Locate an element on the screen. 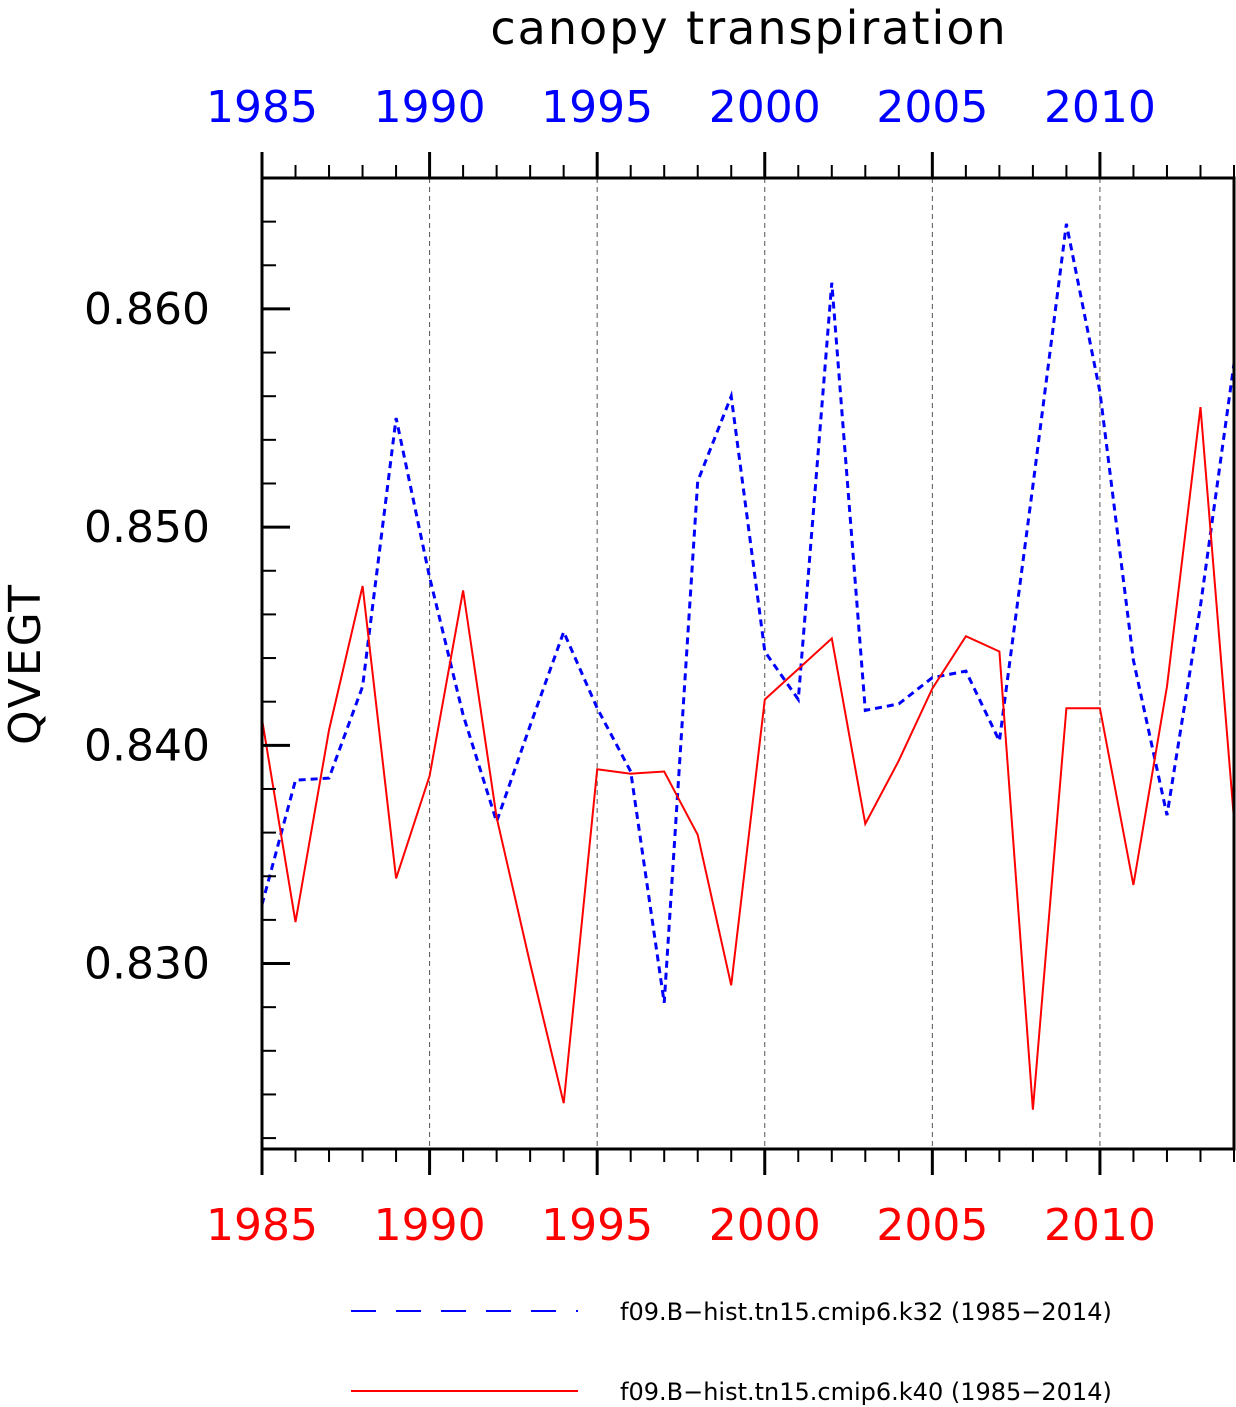  legend-label-1: f09.B−hist.tn15.cmip6.k32 (1985−2014) is located at coordinates (866, 1312).